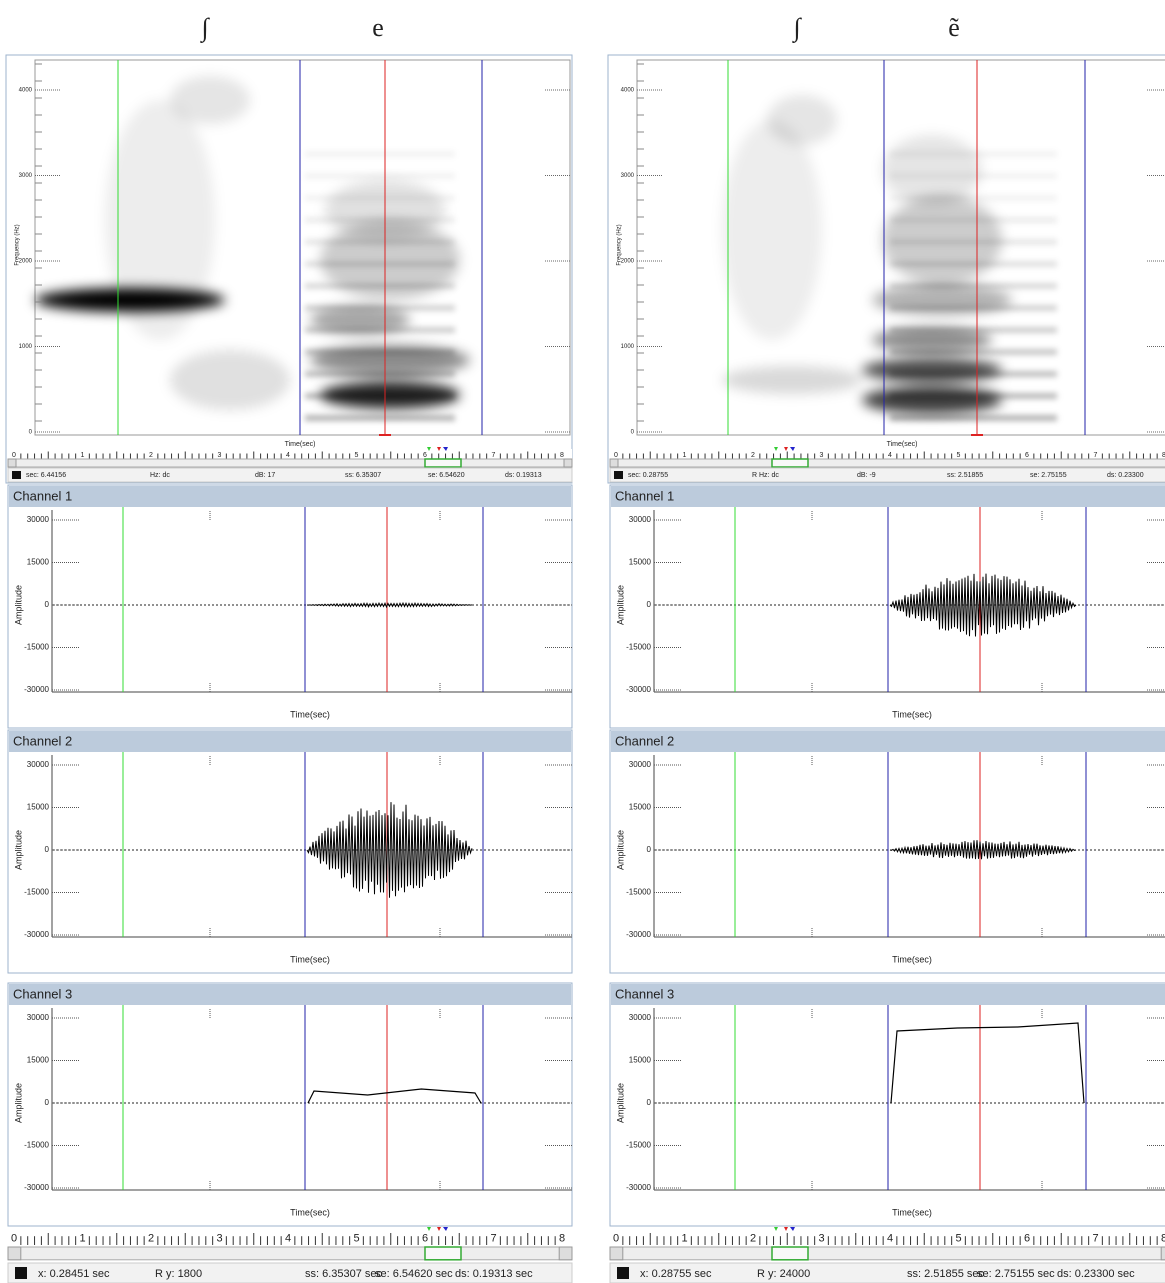 This screenshot has height=1283, width=1165. Describe the element at coordinates (178, 1274) in the screenshot. I see `status-text: R y: 1800` at that location.